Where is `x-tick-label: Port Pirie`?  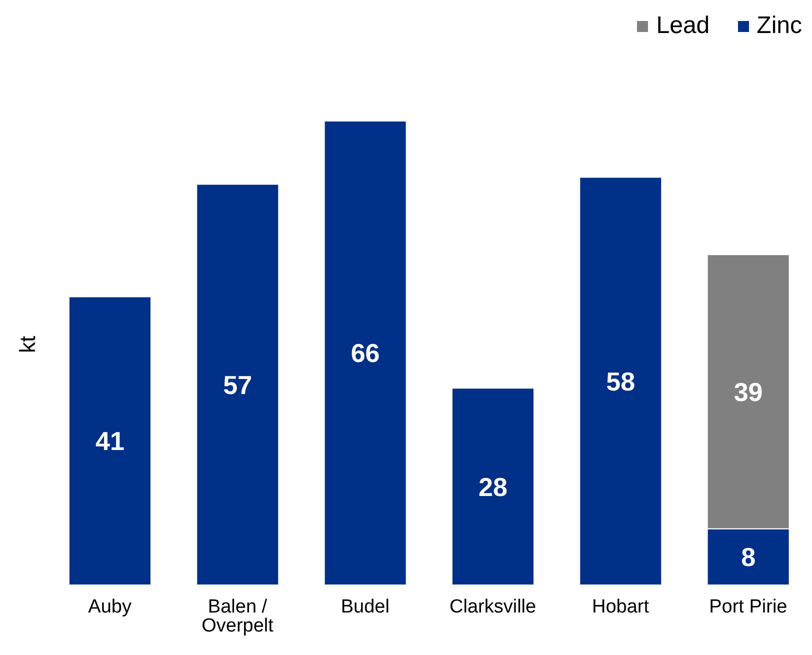 x-tick-label: Port Pirie is located at coordinates (748, 607).